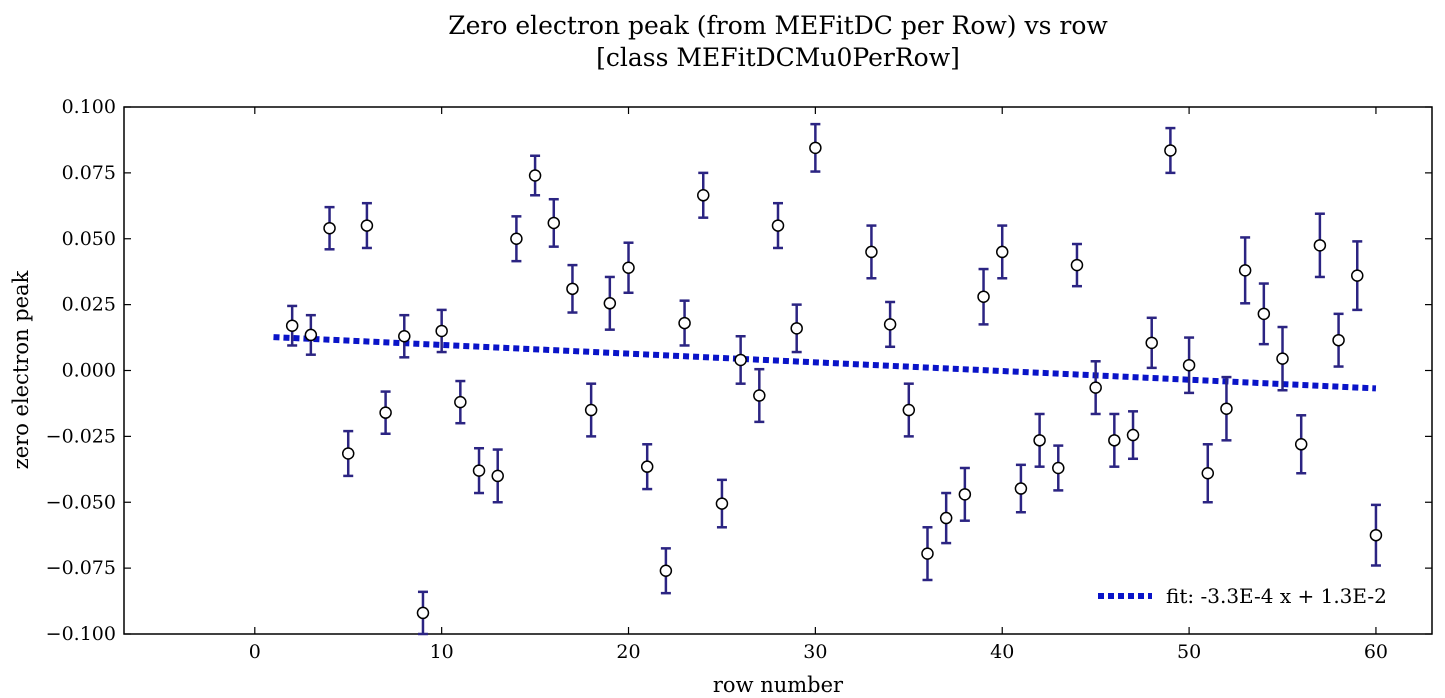  Describe the element at coordinates (442, 652) in the screenshot. I see `x-tick-label: 10` at that location.